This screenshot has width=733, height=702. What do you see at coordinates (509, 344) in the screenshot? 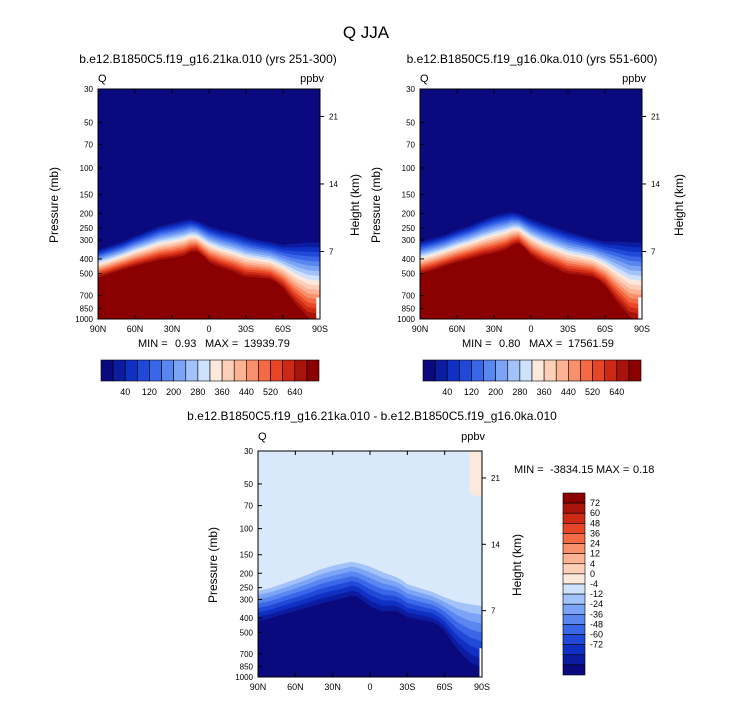
I see `min-value: 0.80` at bounding box center [509, 344].